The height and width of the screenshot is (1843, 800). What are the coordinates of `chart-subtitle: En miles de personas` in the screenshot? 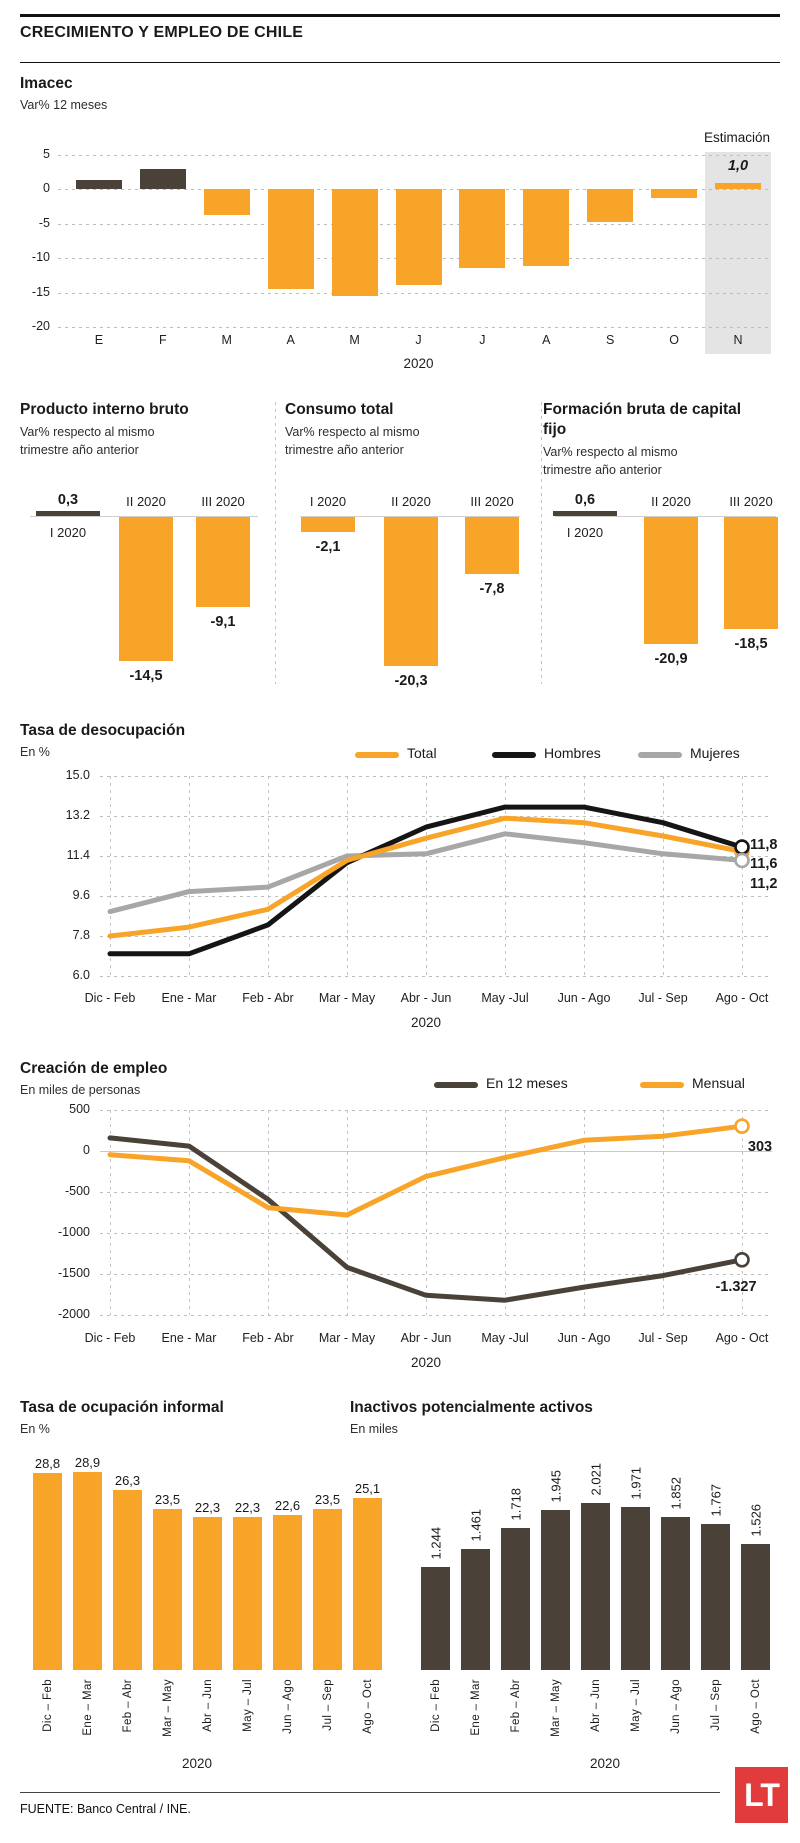 It's located at (80, 1090).